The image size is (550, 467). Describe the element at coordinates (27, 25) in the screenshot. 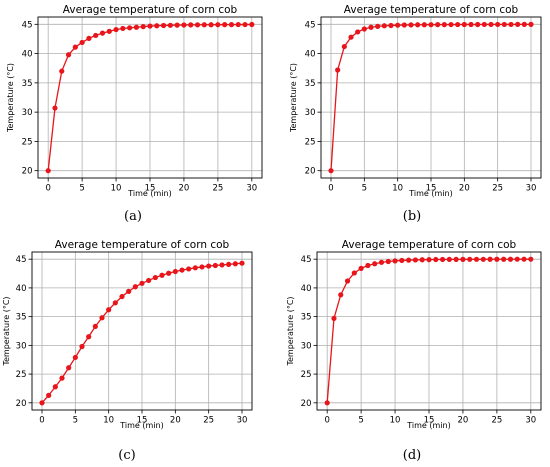

I see `y-tick-label: 45` at that location.